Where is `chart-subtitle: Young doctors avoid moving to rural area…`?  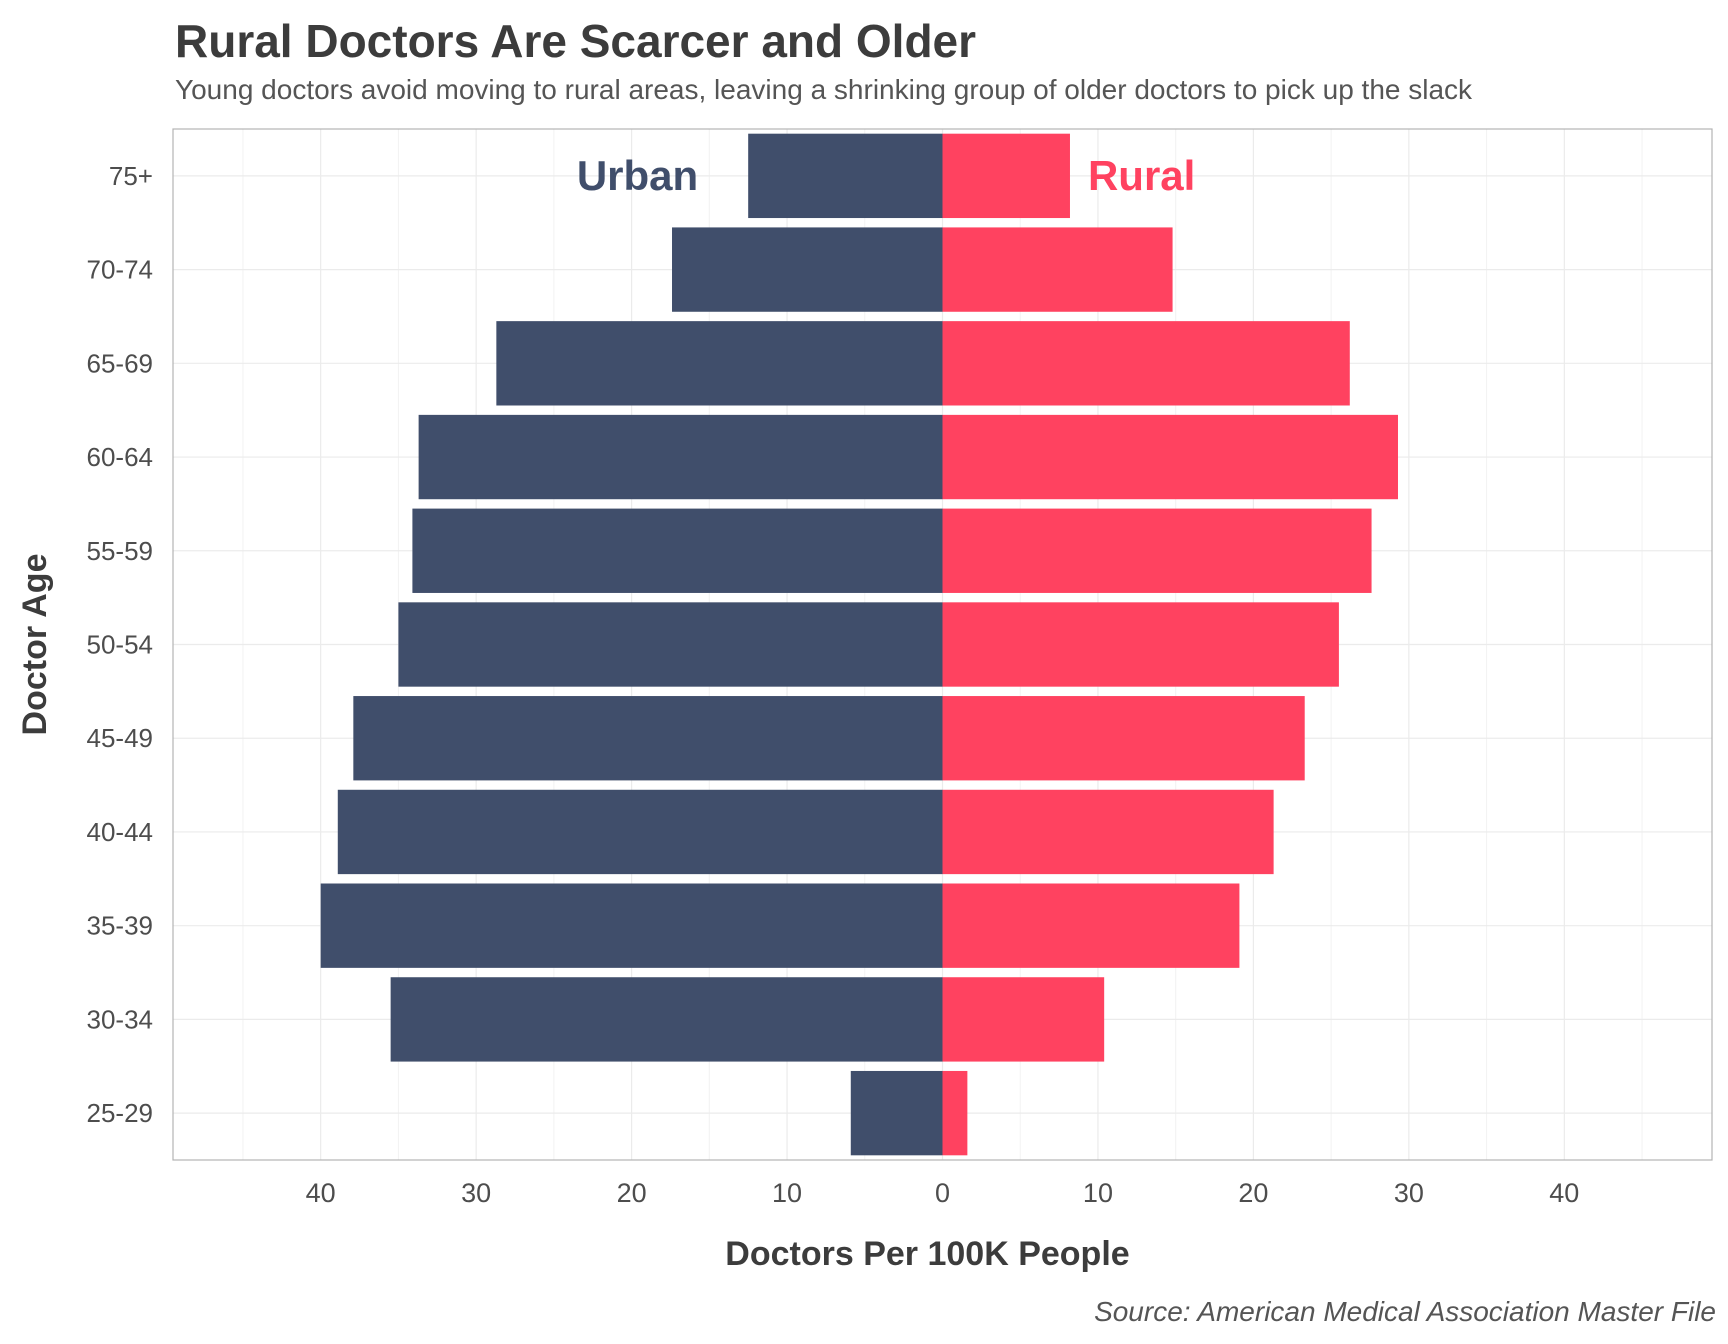 chart-subtitle: Young doctors avoid moving to rural area… is located at coordinates (824, 89).